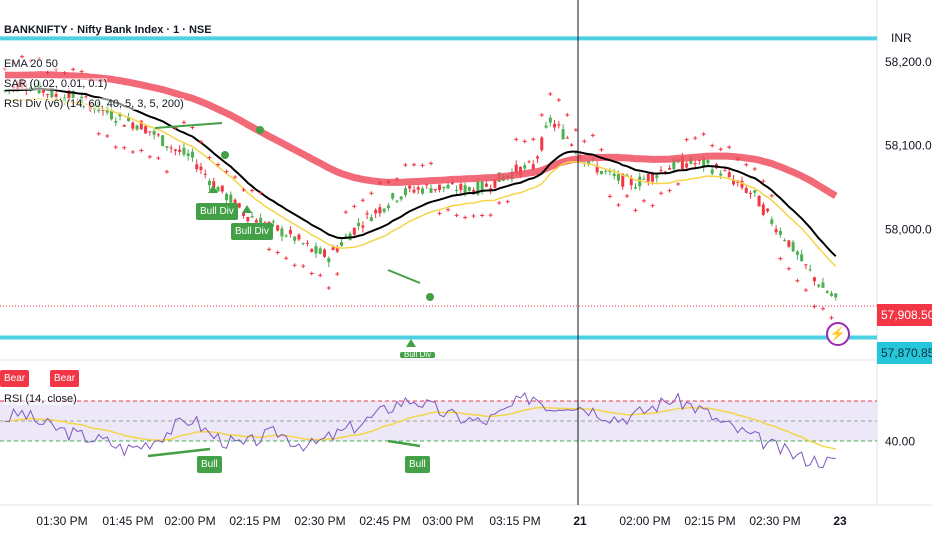 Image resolution: width=932 pixels, height=555 pixels. What do you see at coordinates (430, 297) in the screenshot?
I see `divergence-dot` at bounding box center [430, 297].